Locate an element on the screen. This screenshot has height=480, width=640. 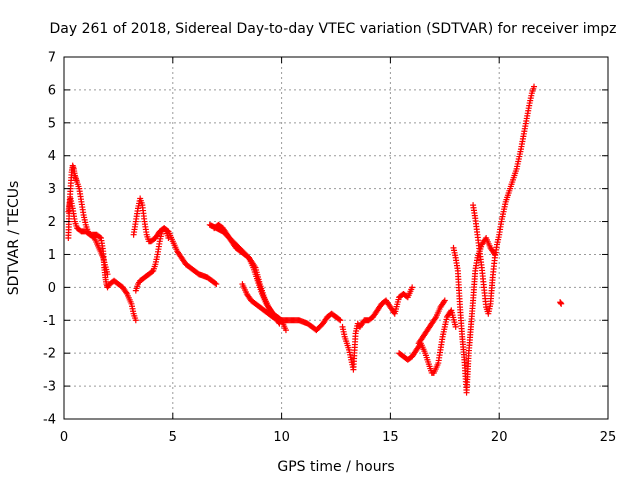
y-tick-label: 3 is located at coordinates (52, 189).